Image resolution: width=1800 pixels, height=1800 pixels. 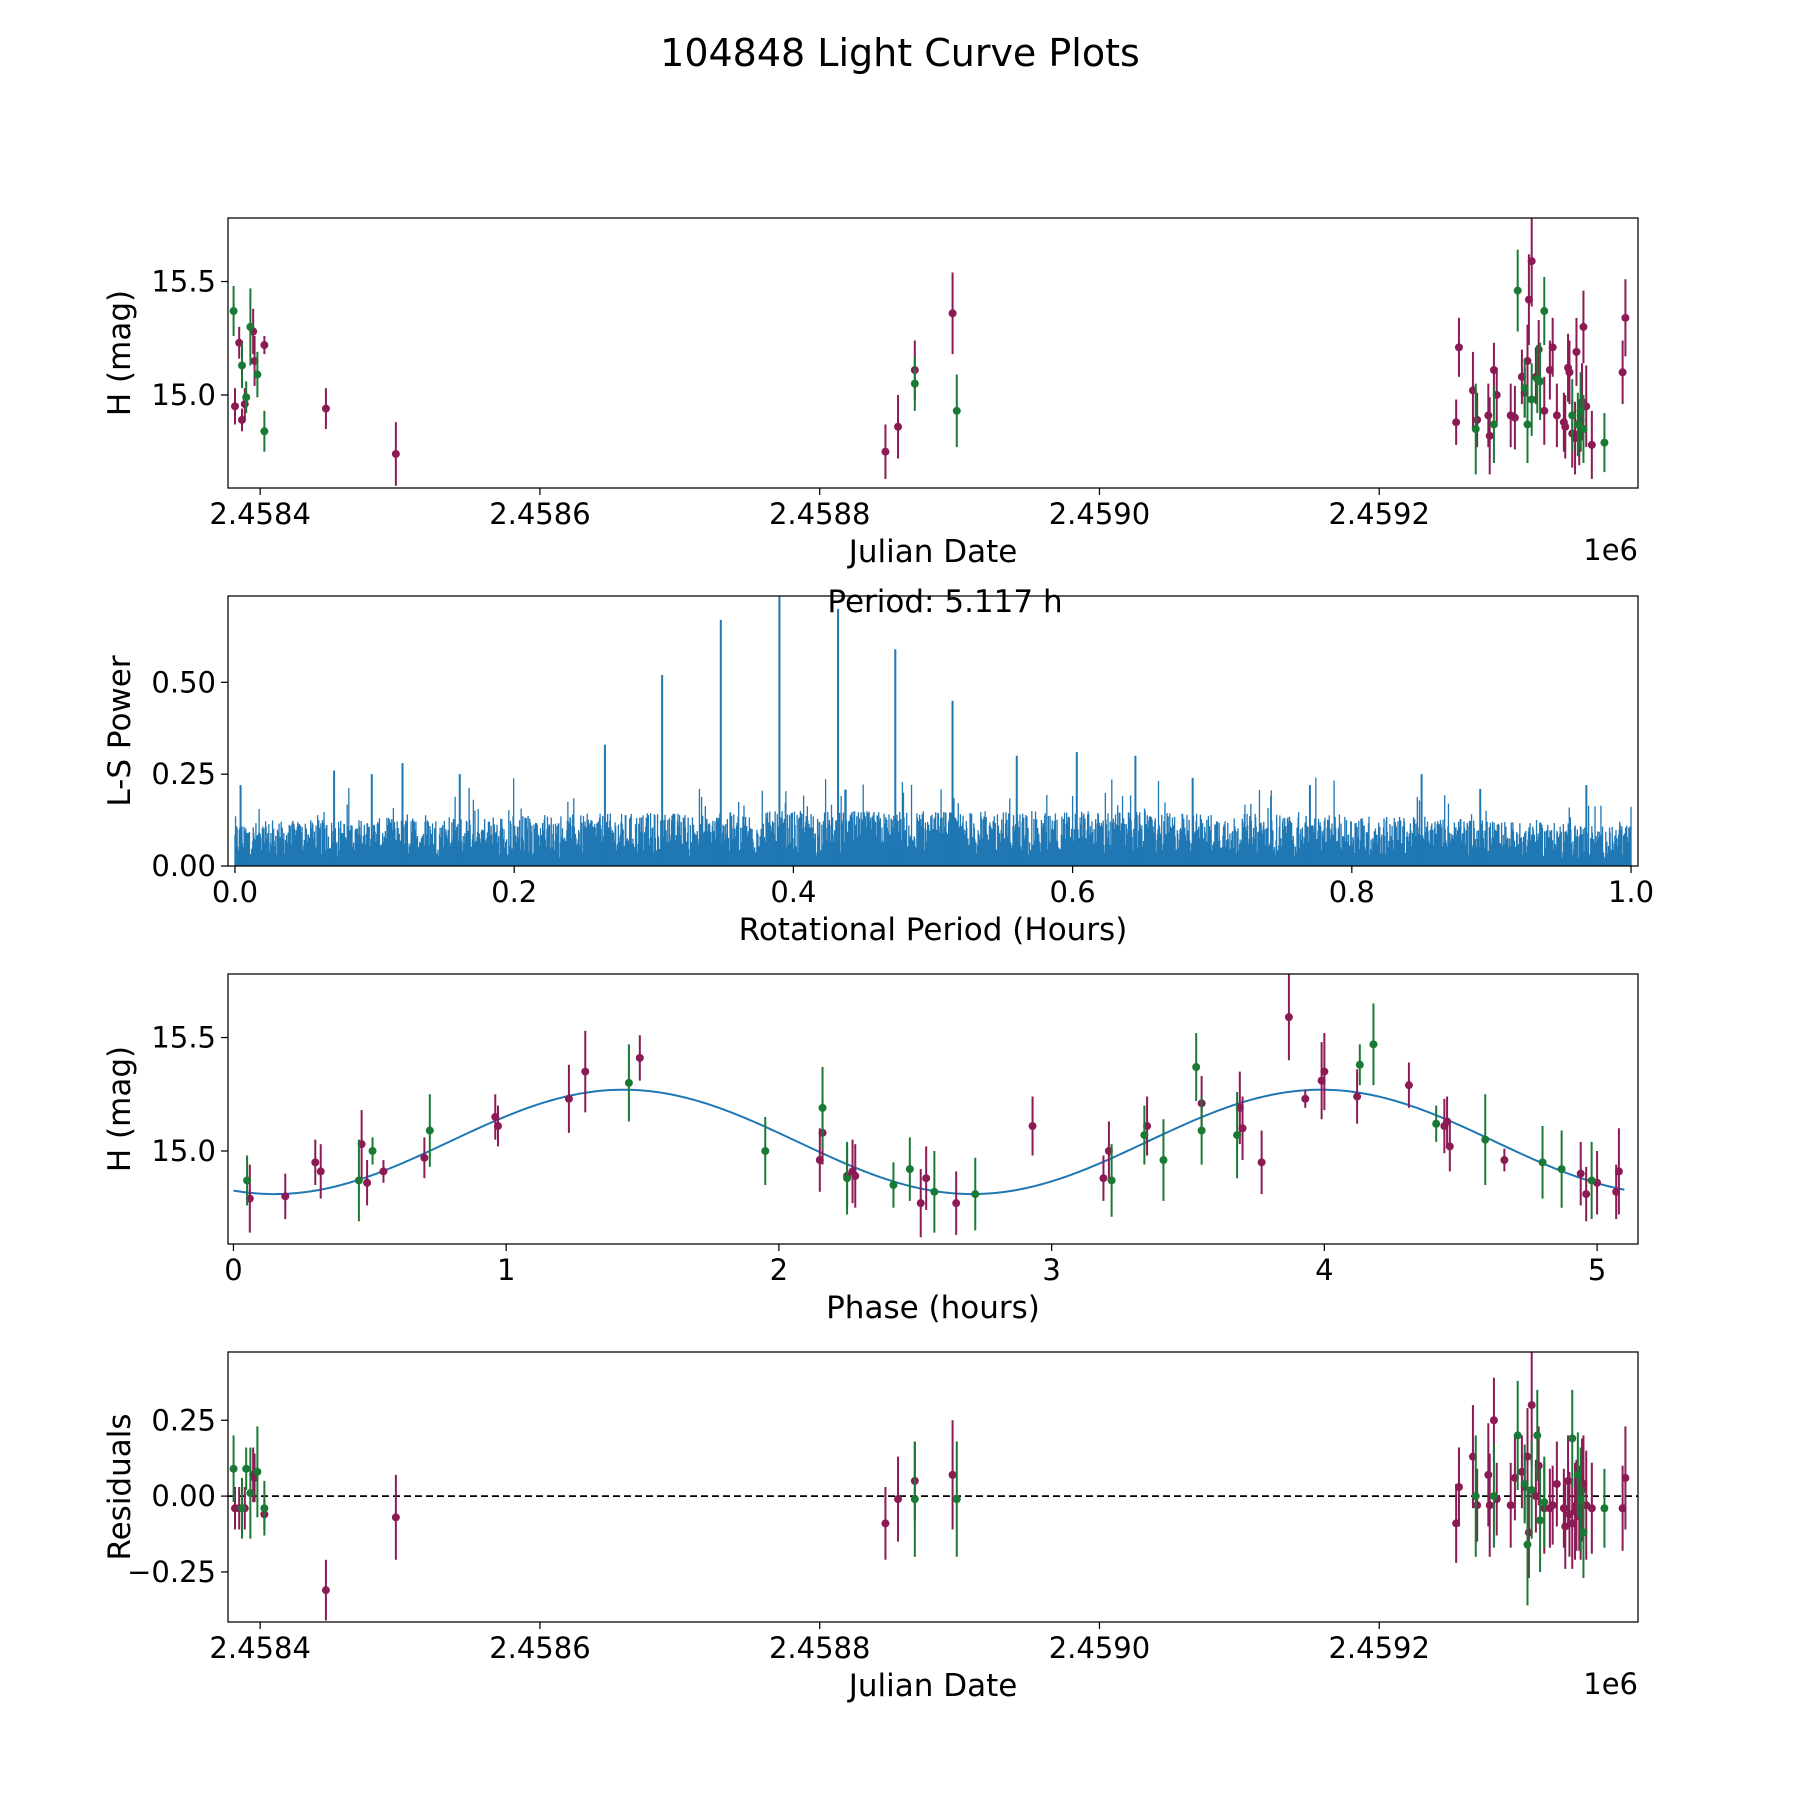 I want to click on residuals-x-tick-label: 2.4584, so click(x=259, y=1648).